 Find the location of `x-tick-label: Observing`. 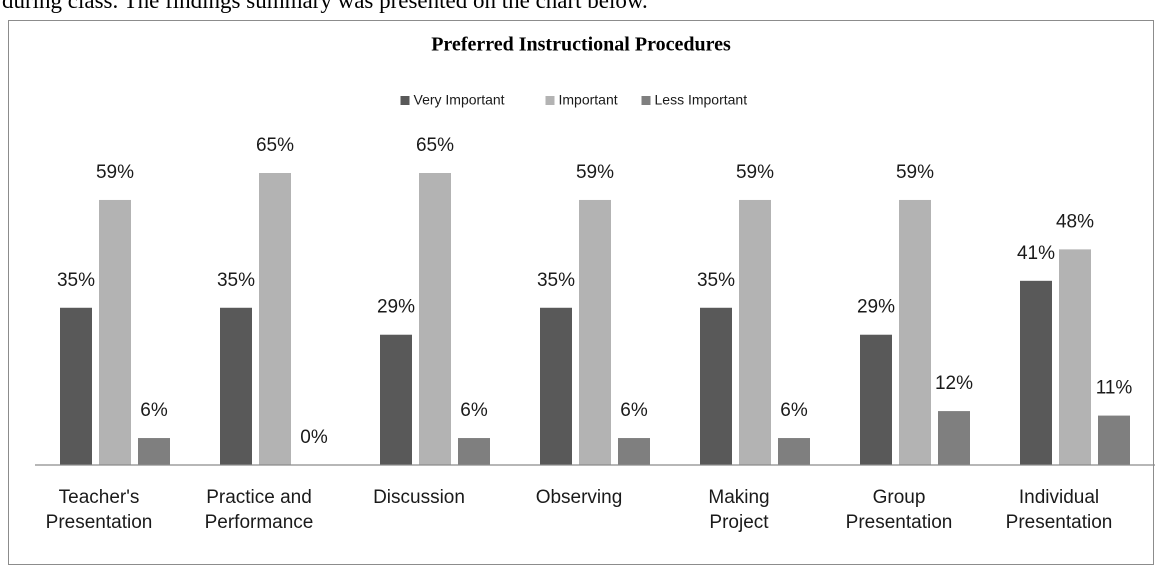

x-tick-label: Observing is located at coordinates (579, 497).